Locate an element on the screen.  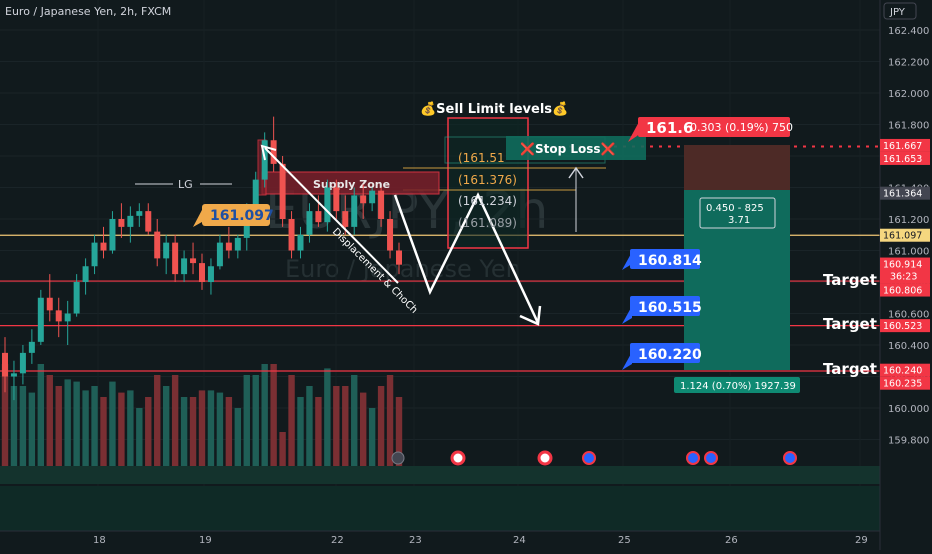
price-tick-label: 162.400 is located at coordinates (908, 31).